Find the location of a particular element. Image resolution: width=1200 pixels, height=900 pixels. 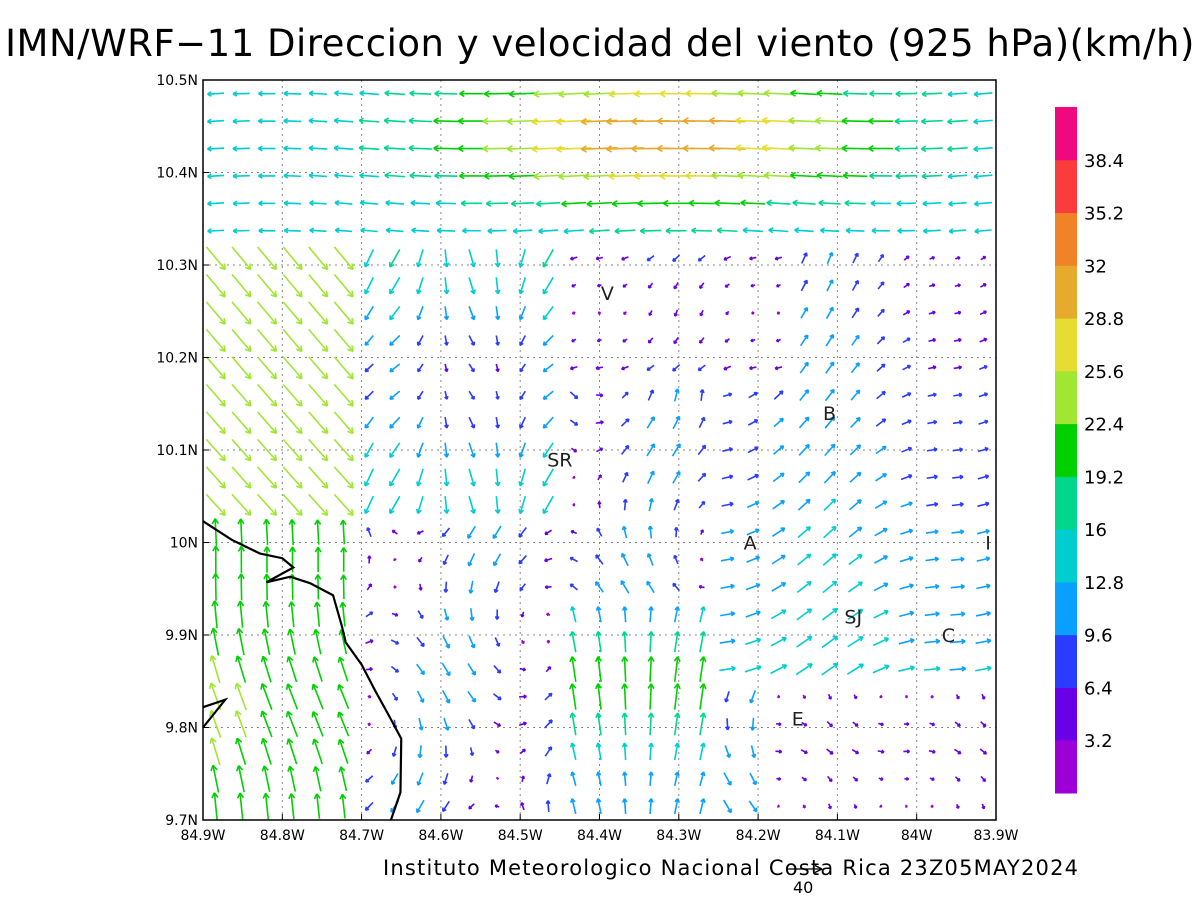

colorbar-label: 9.6 is located at coordinates (1098, 636).